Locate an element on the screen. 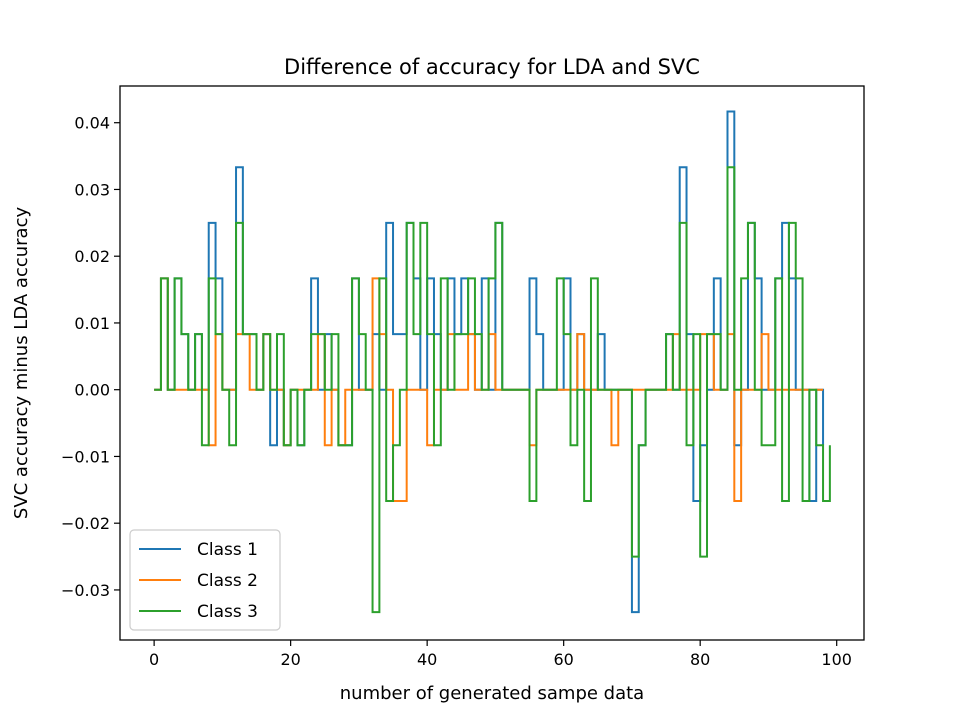 This screenshot has width=960, height=720. y-tick-label: 0.04 is located at coordinates (92, 123).